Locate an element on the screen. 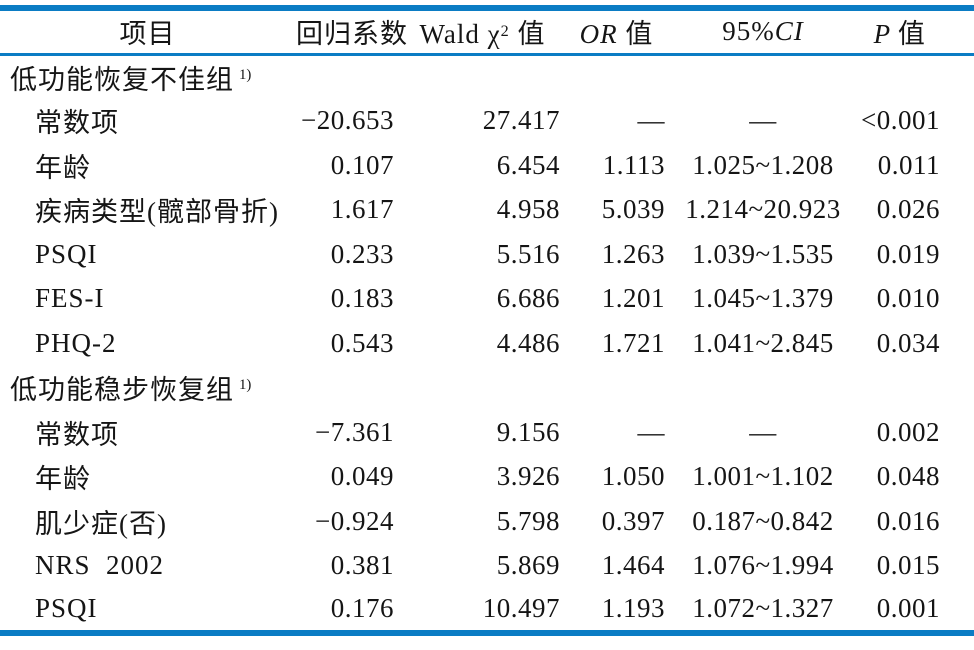  p-label-suffix: 值 is located at coordinates (908, 34).